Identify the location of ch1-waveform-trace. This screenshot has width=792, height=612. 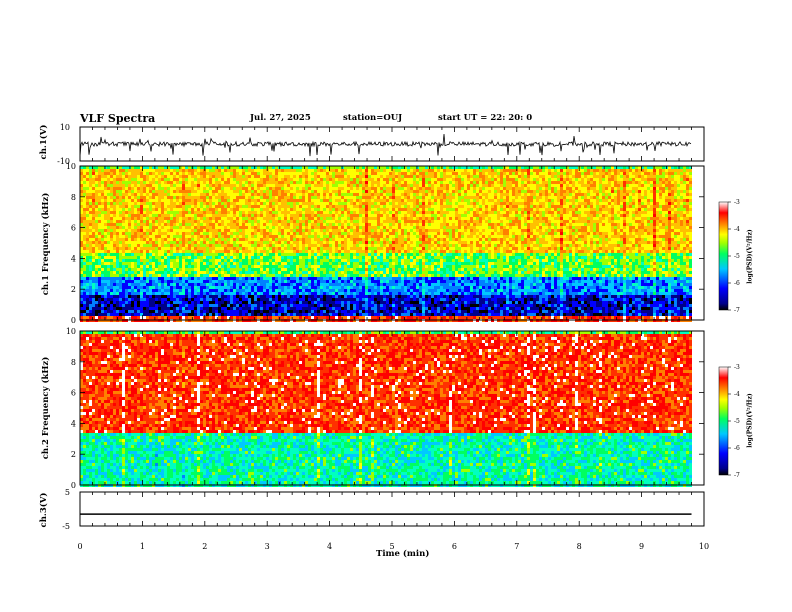
(385, 145).